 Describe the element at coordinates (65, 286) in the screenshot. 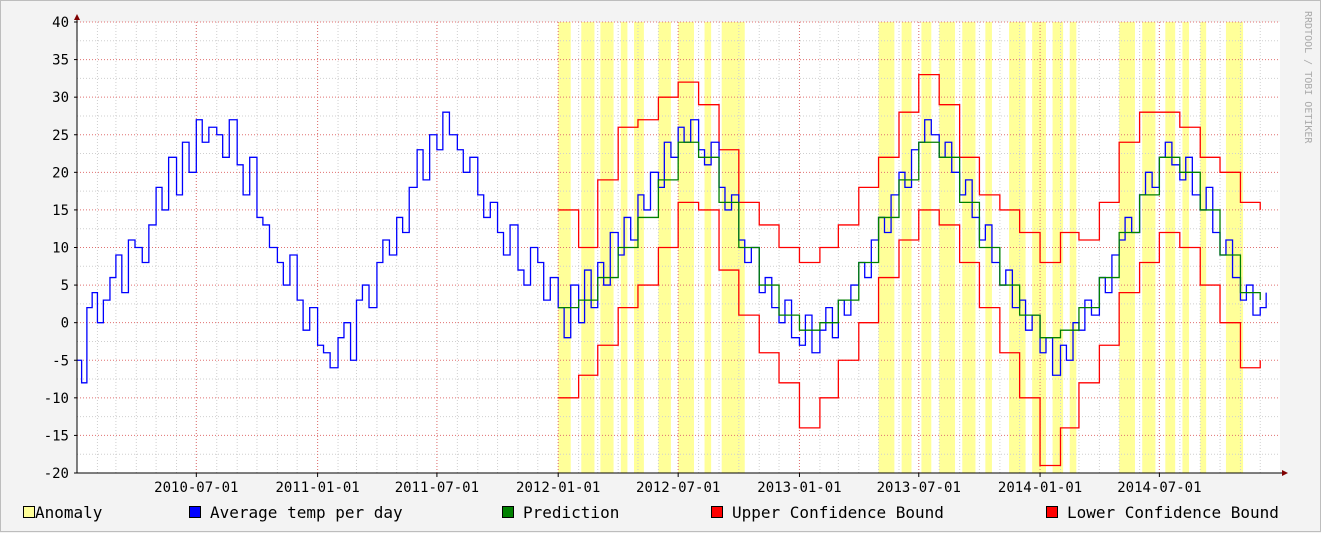

I see `y-tick-label: 5` at that location.